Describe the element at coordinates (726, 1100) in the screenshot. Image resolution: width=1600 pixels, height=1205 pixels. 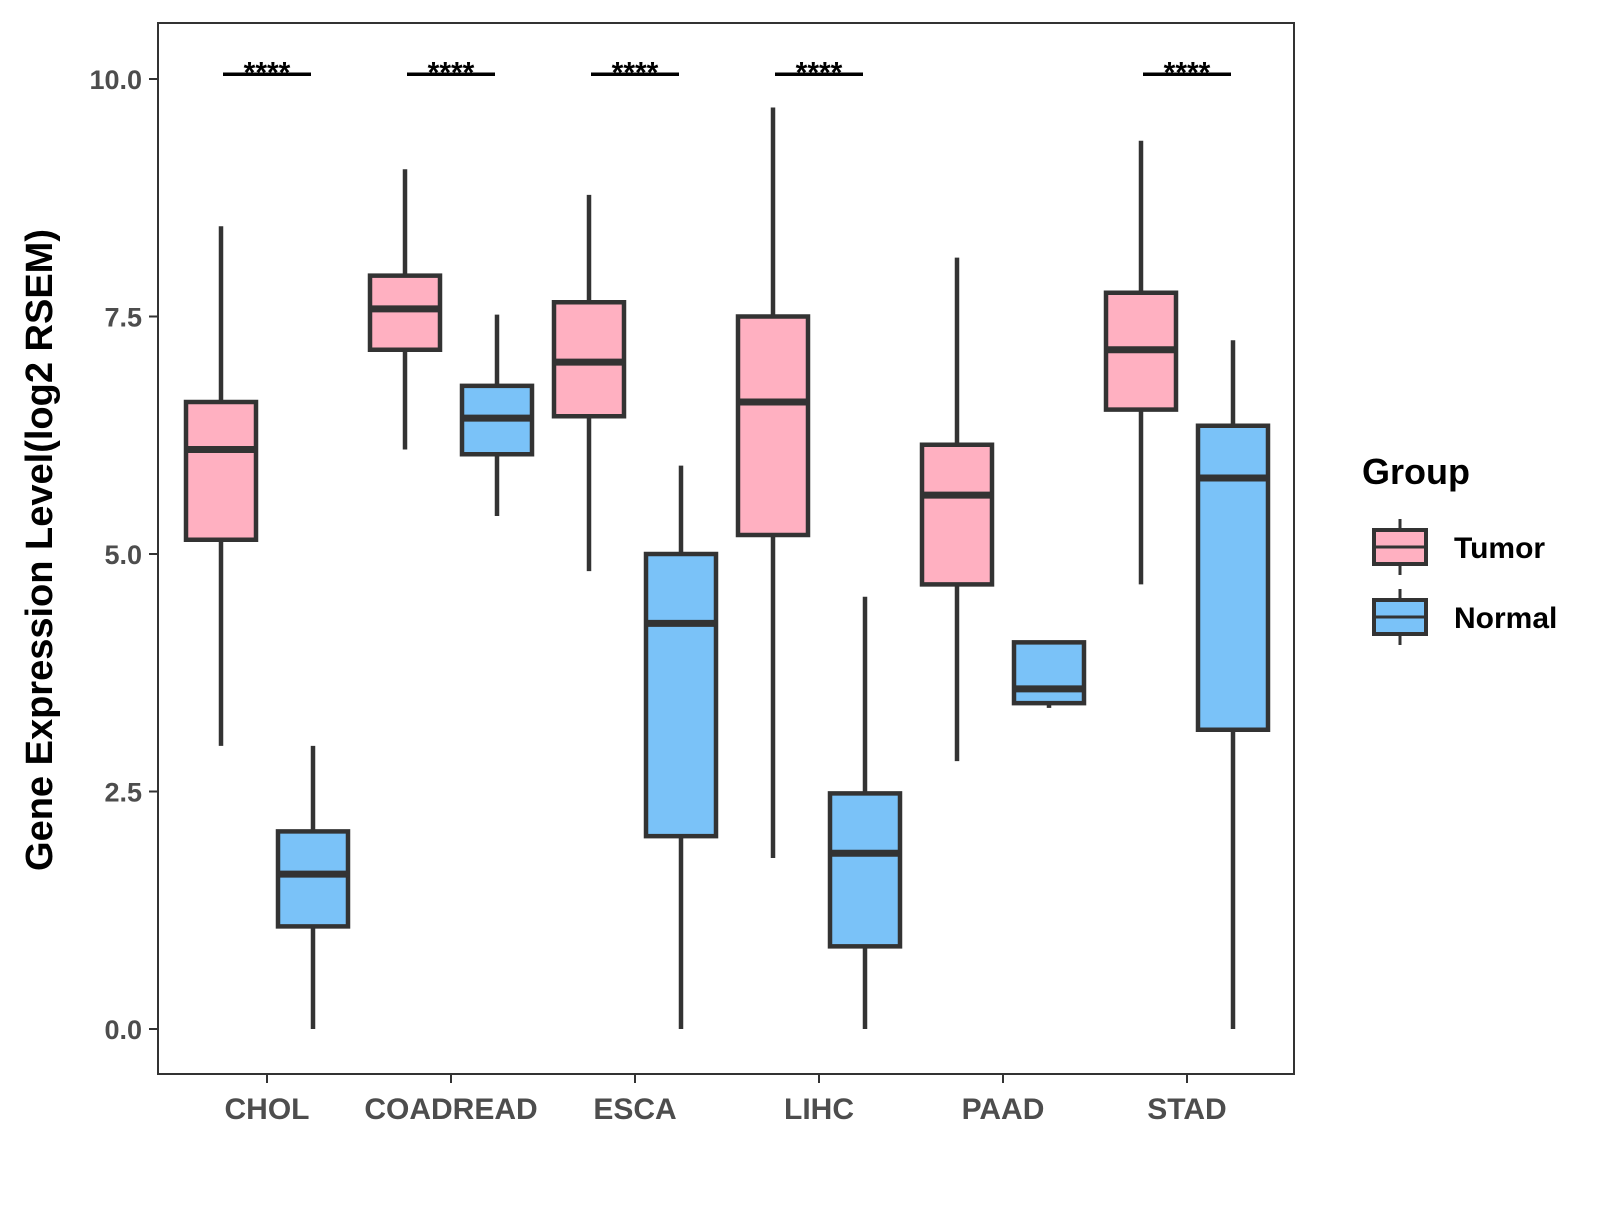
I see `x-axis: CHOL COADREAD ESCA LIHC PAAD STAD` at that location.